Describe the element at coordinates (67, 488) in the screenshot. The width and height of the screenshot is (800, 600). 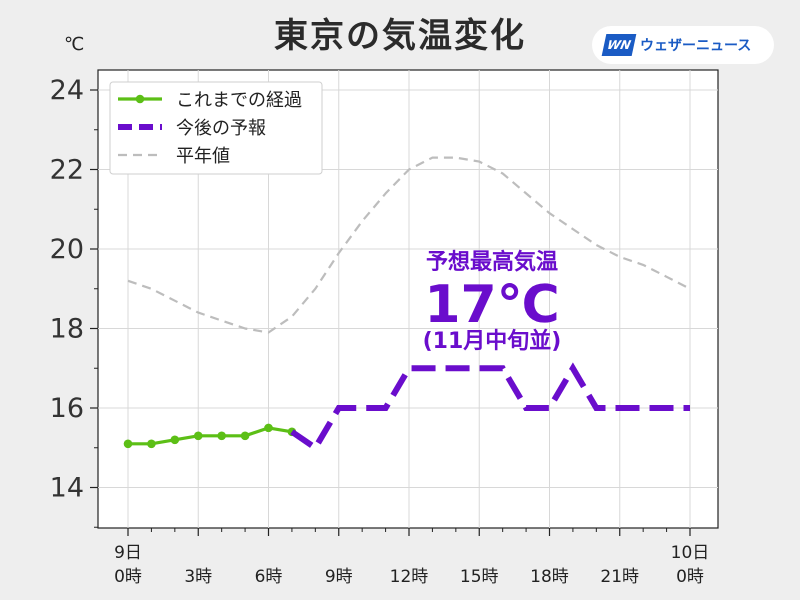
I see `y-tick-label: 14` at that location.